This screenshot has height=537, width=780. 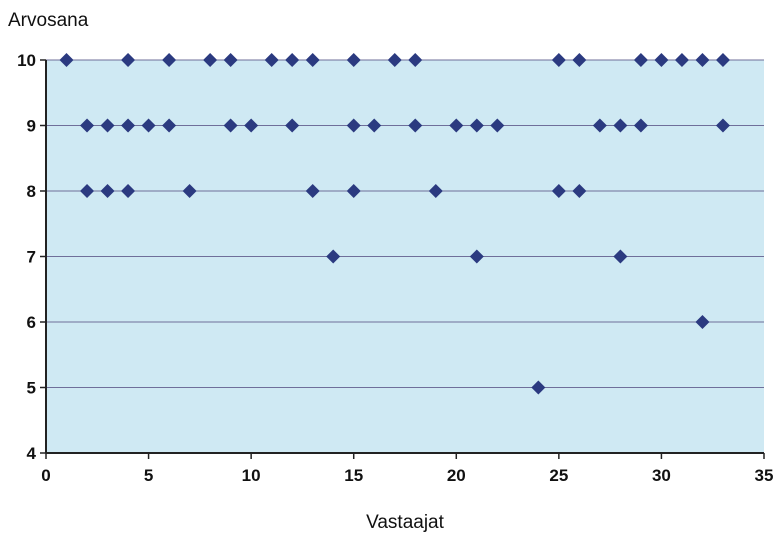 I want to click on y-tick-label: 9, so click(x=31, y=126).